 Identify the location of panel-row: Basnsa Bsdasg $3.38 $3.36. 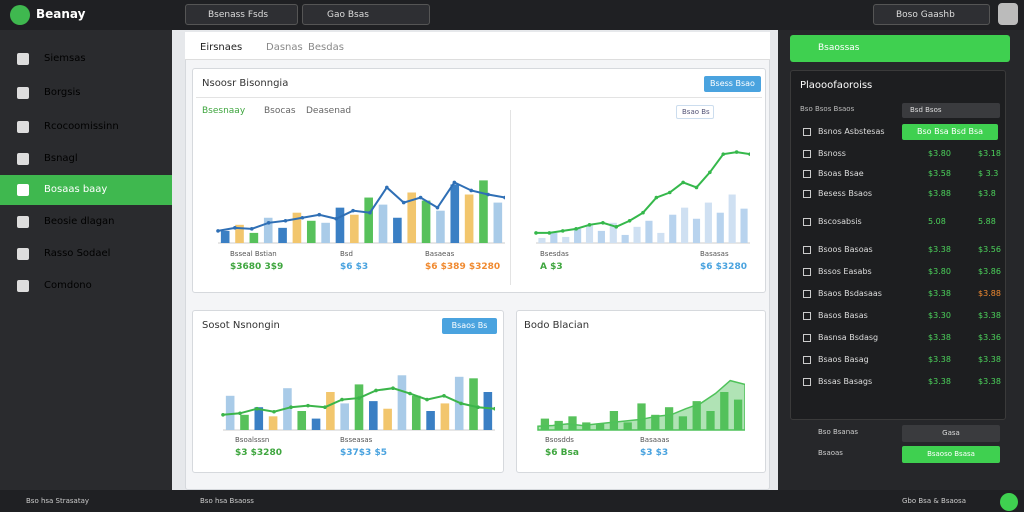
(900, 338).